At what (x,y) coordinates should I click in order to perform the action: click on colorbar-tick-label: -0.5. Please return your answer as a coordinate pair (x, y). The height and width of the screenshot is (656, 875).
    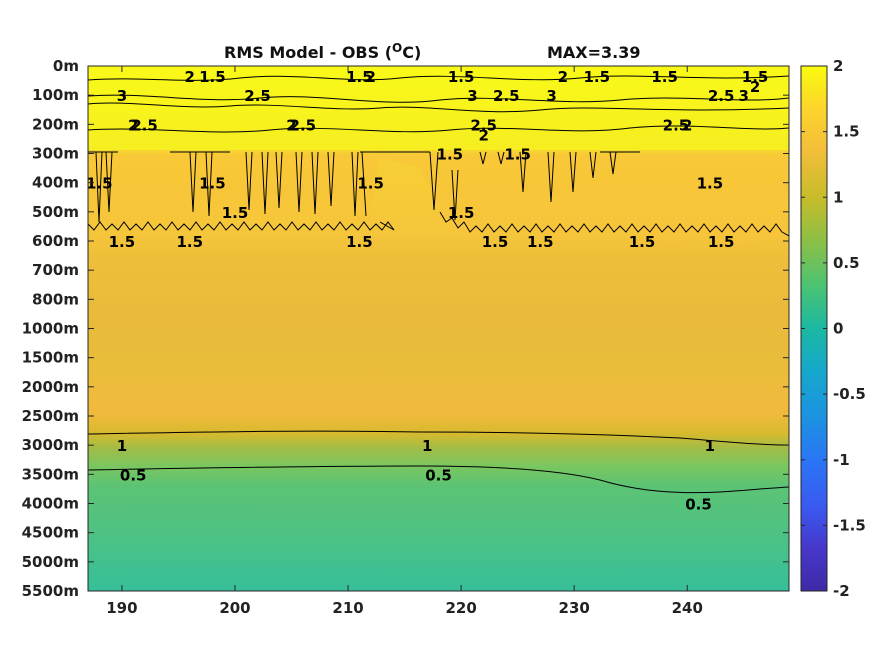
    Looking at the image, I should click on (849, 394).